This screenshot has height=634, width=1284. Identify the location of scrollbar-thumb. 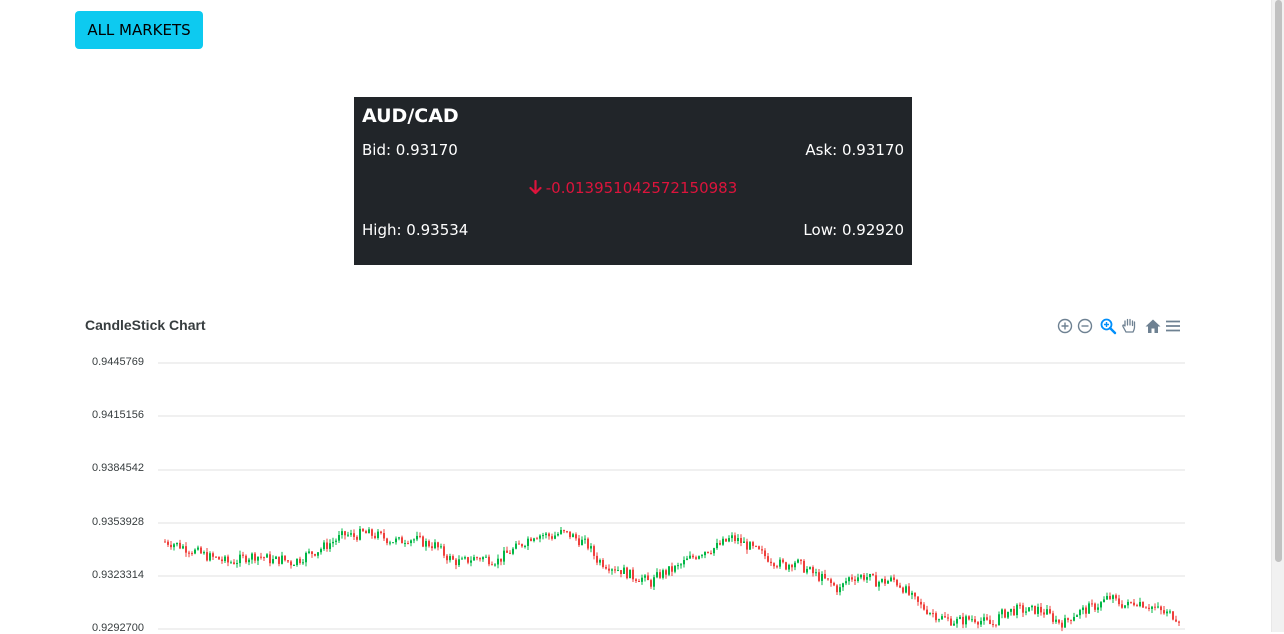
(1278, 281).